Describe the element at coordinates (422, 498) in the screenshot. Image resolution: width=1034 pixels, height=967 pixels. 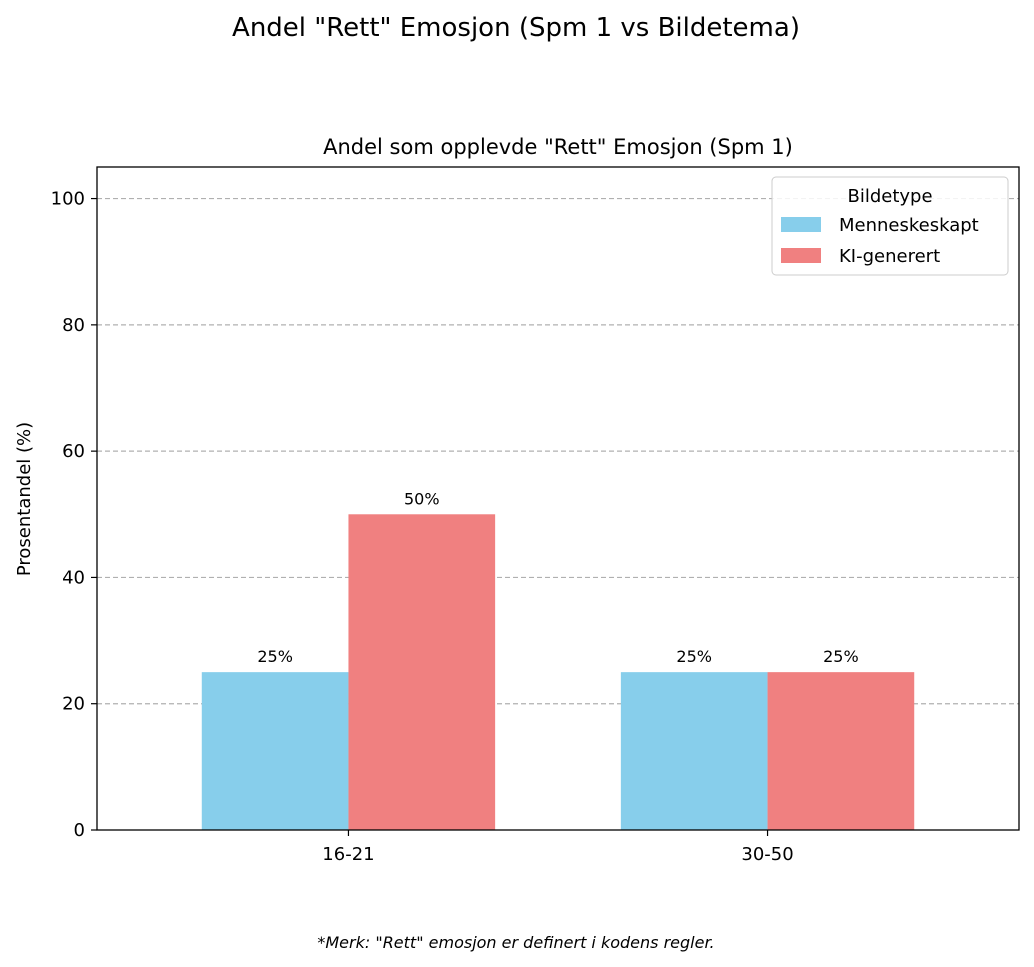
I see `data-label: 50%` at that location.